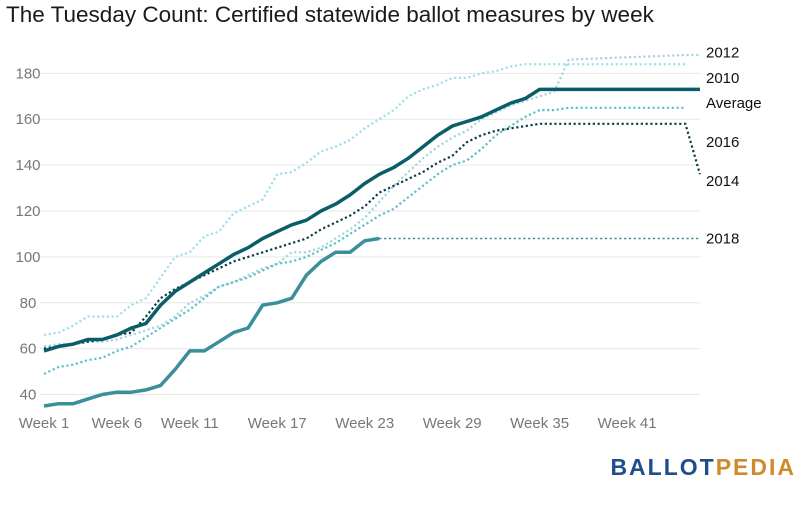 This screenshot has width=800, height=529. I want to click on series-label-2010: 2010, so click(722, 78).